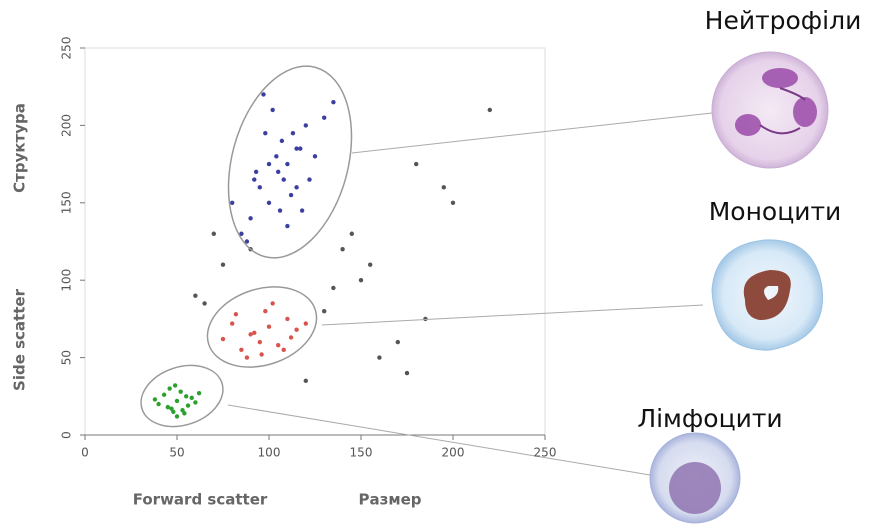 The image size is (874, 532). Describe the element at coordinates (453, 453) in the screenshot. I see `x-tick-label: 200` at that location.